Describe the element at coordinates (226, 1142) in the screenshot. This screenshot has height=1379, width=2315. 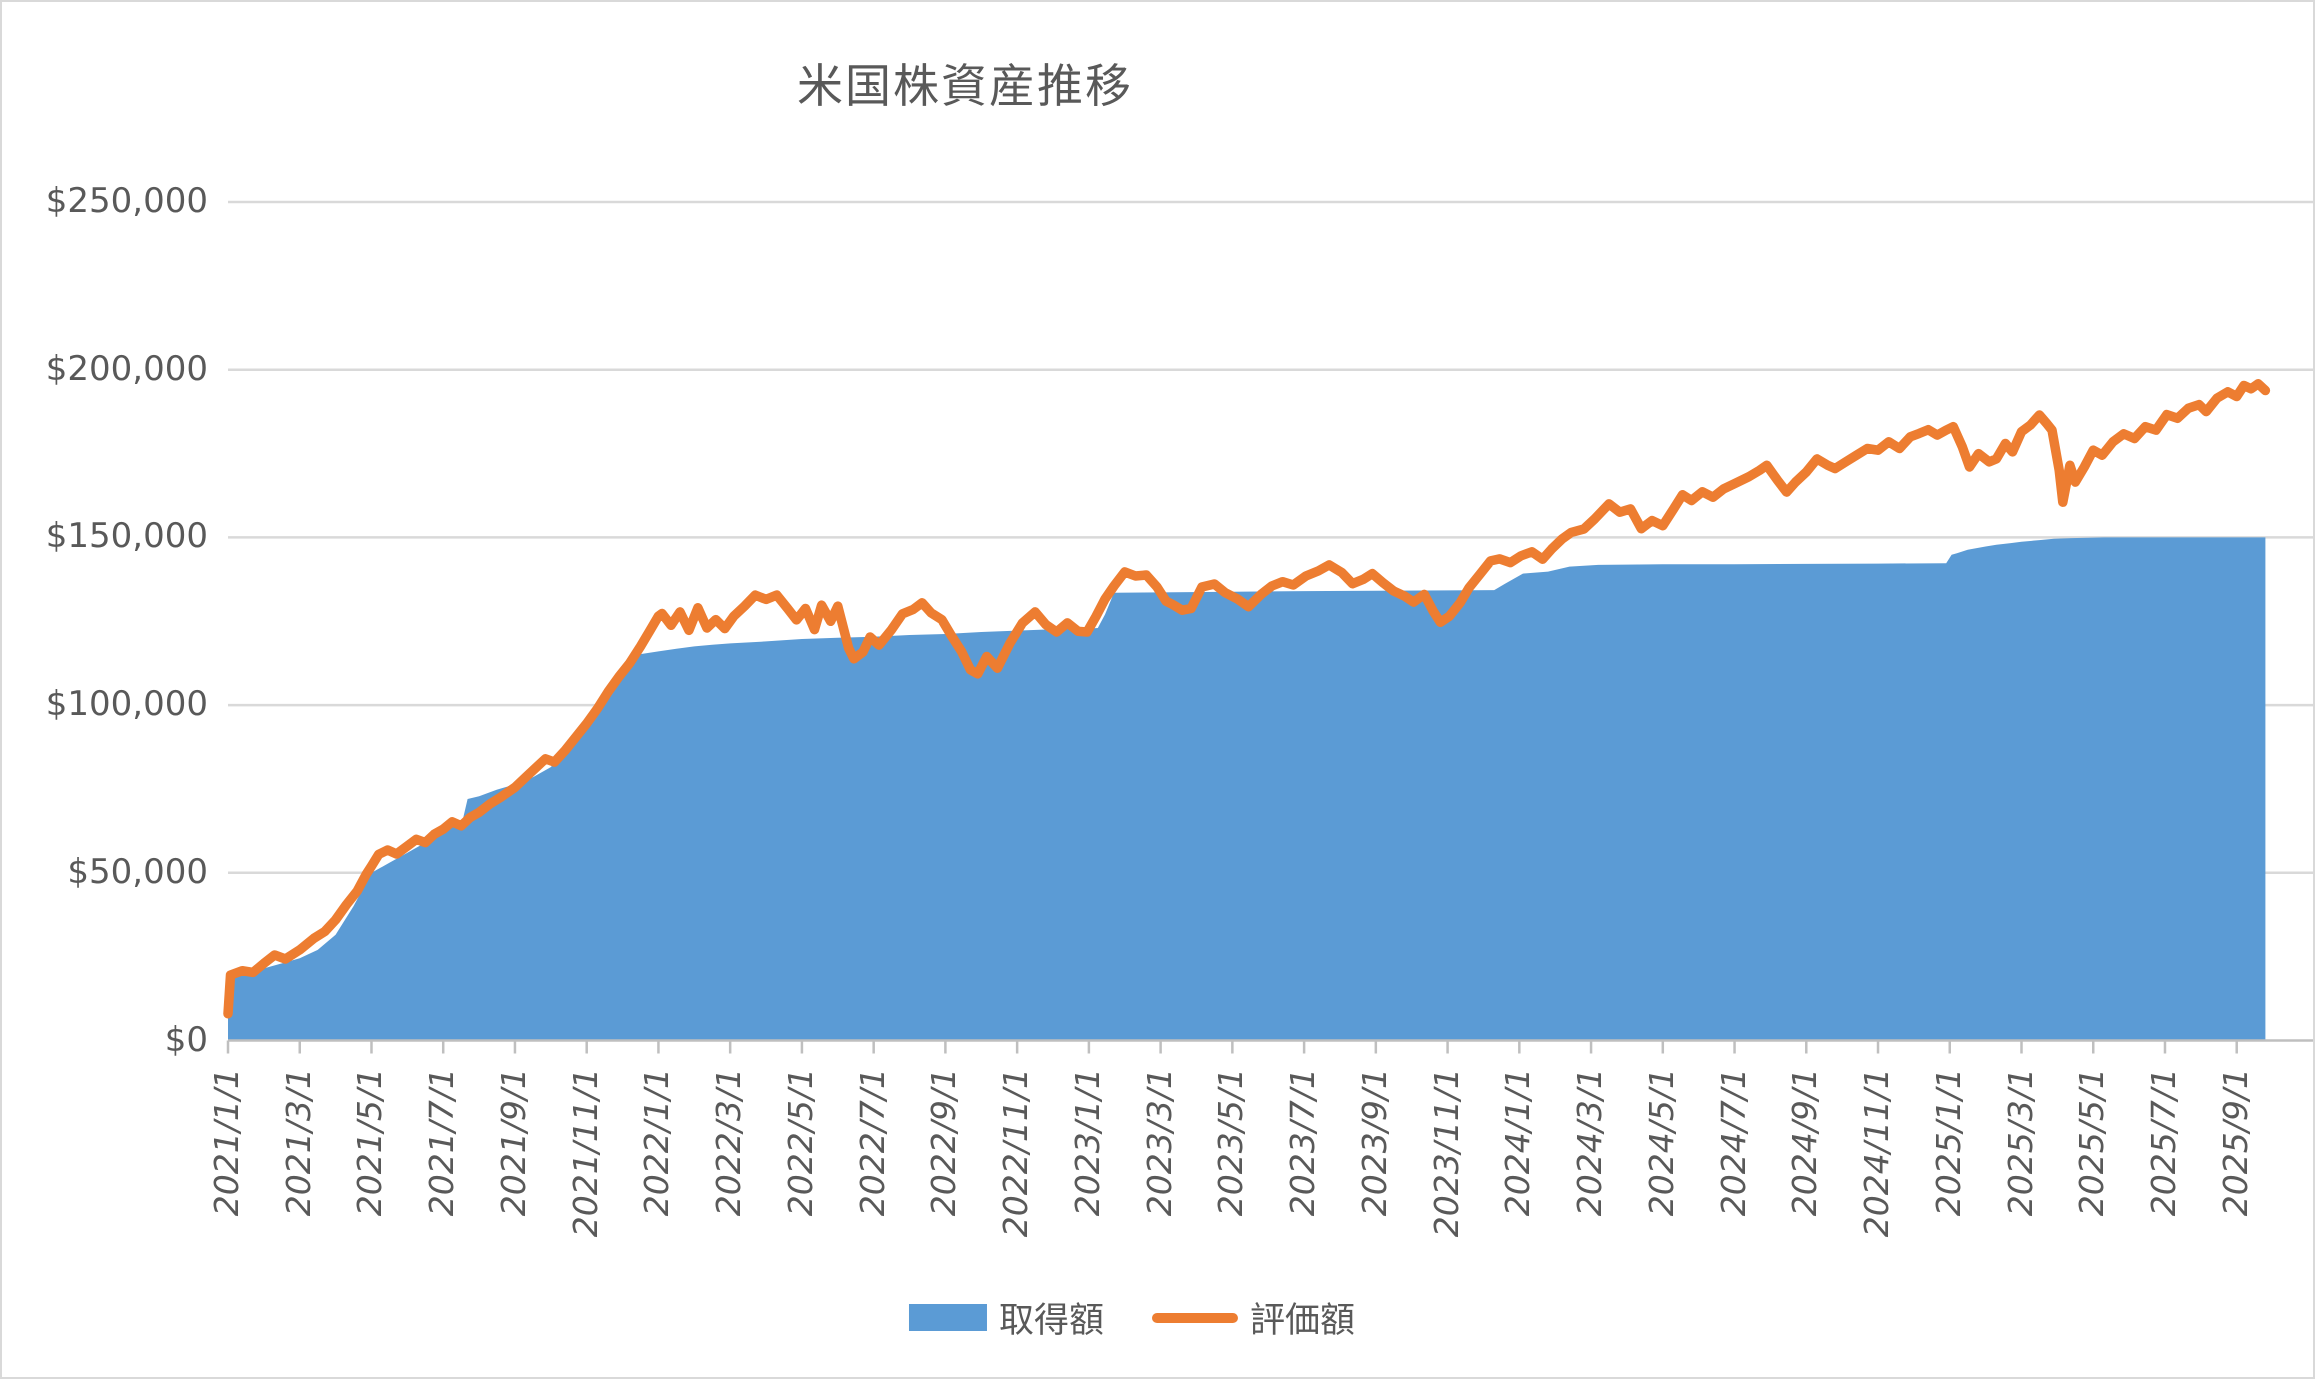
I see `x-axis-tick-label: 2021/1/1` at that location.